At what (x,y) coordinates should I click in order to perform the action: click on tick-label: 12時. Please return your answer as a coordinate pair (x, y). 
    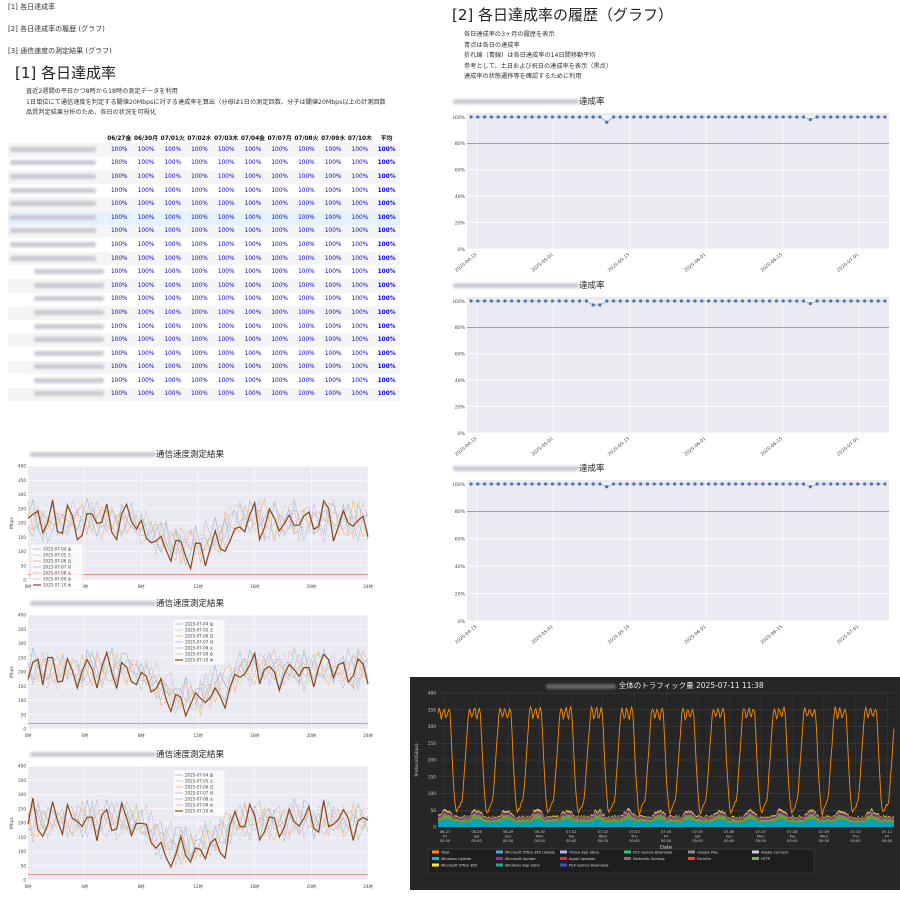
    Looking at the image, I should click on (198, 735).